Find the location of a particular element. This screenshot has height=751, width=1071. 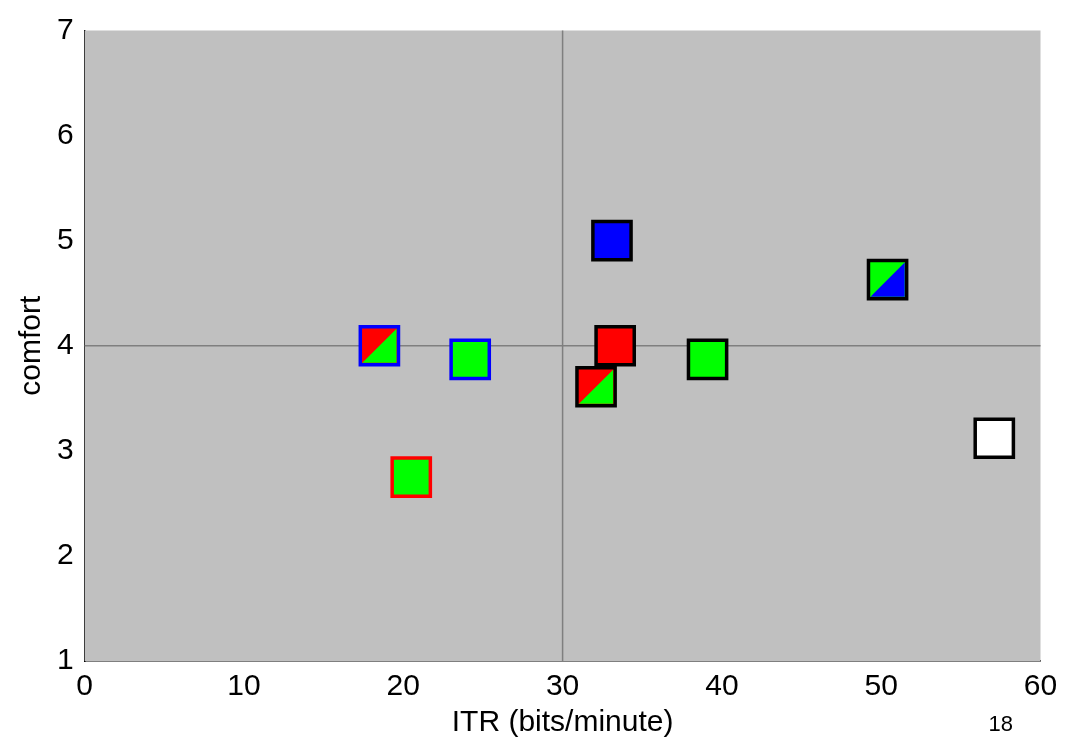

x-tick-label: 30 is located at coordinates (562, 685).